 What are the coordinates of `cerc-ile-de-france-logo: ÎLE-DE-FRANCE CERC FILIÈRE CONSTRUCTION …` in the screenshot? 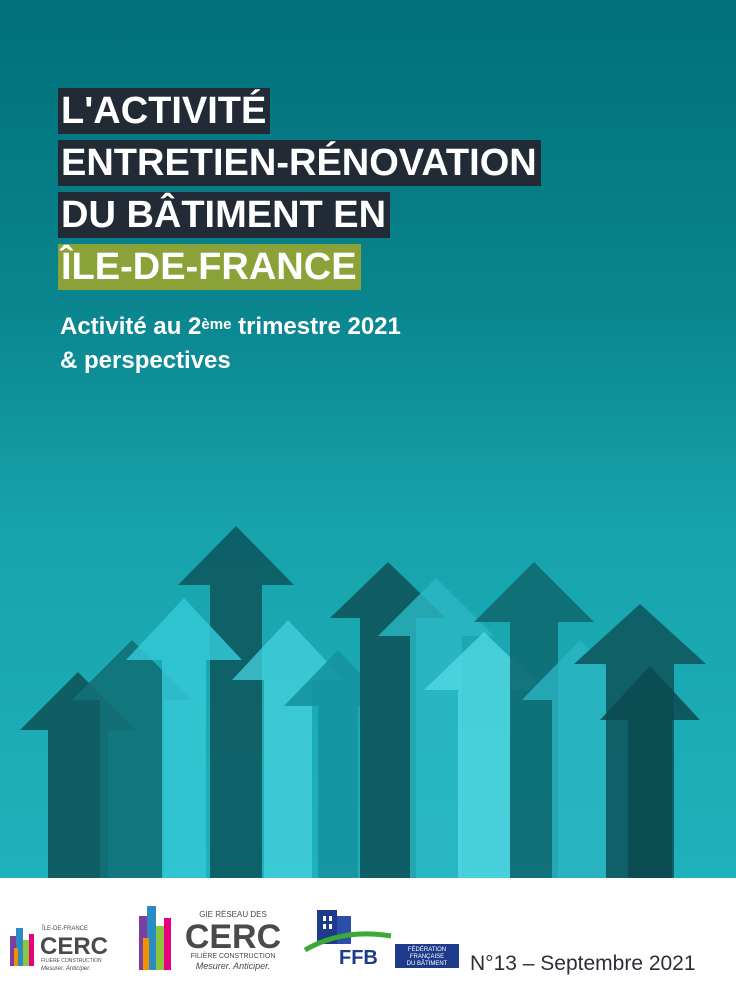 It's located at (59, 948).